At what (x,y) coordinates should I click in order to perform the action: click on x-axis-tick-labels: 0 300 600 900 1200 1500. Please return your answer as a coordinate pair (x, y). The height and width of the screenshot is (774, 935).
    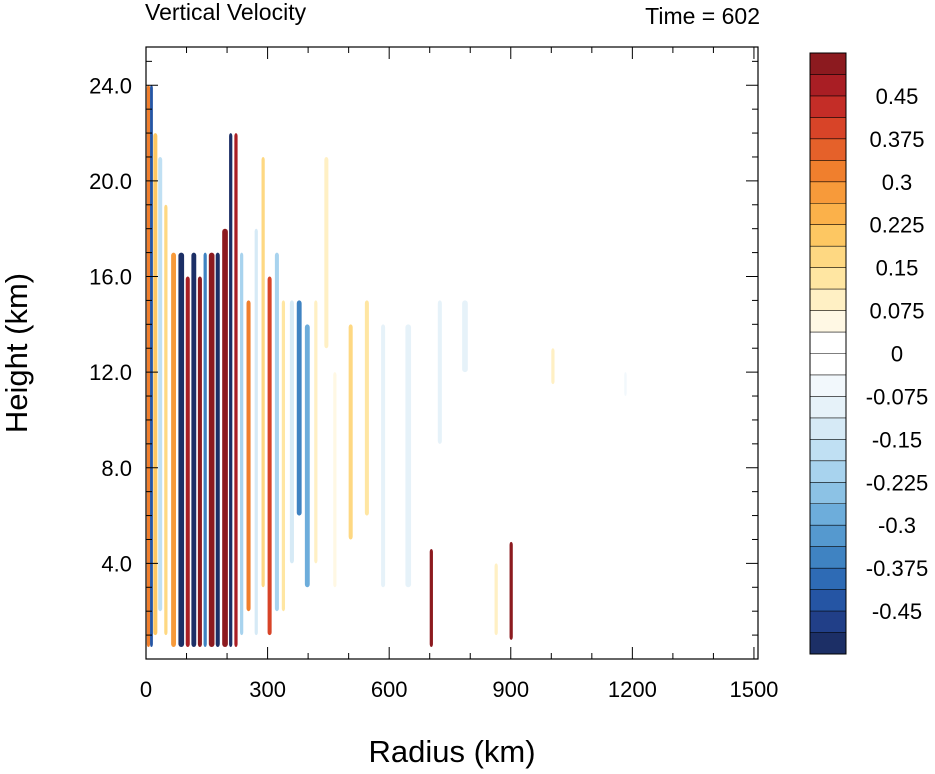
    Looking at the image, I should click on (459, 689).